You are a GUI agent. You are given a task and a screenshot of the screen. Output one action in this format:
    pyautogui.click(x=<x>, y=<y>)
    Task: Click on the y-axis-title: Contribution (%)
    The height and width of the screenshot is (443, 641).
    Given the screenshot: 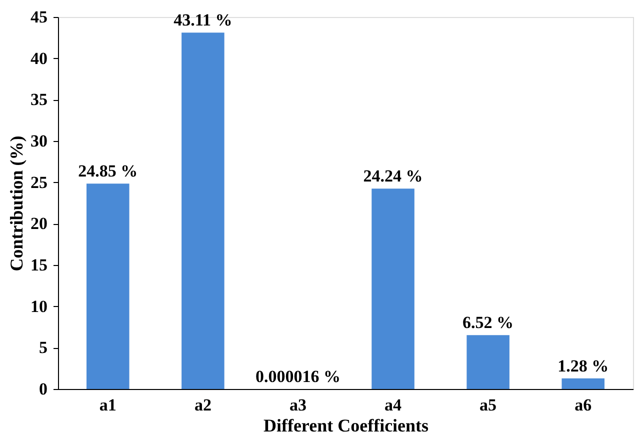 What is the action you would take?
    pyautogui.click(x=16, y=204)
    